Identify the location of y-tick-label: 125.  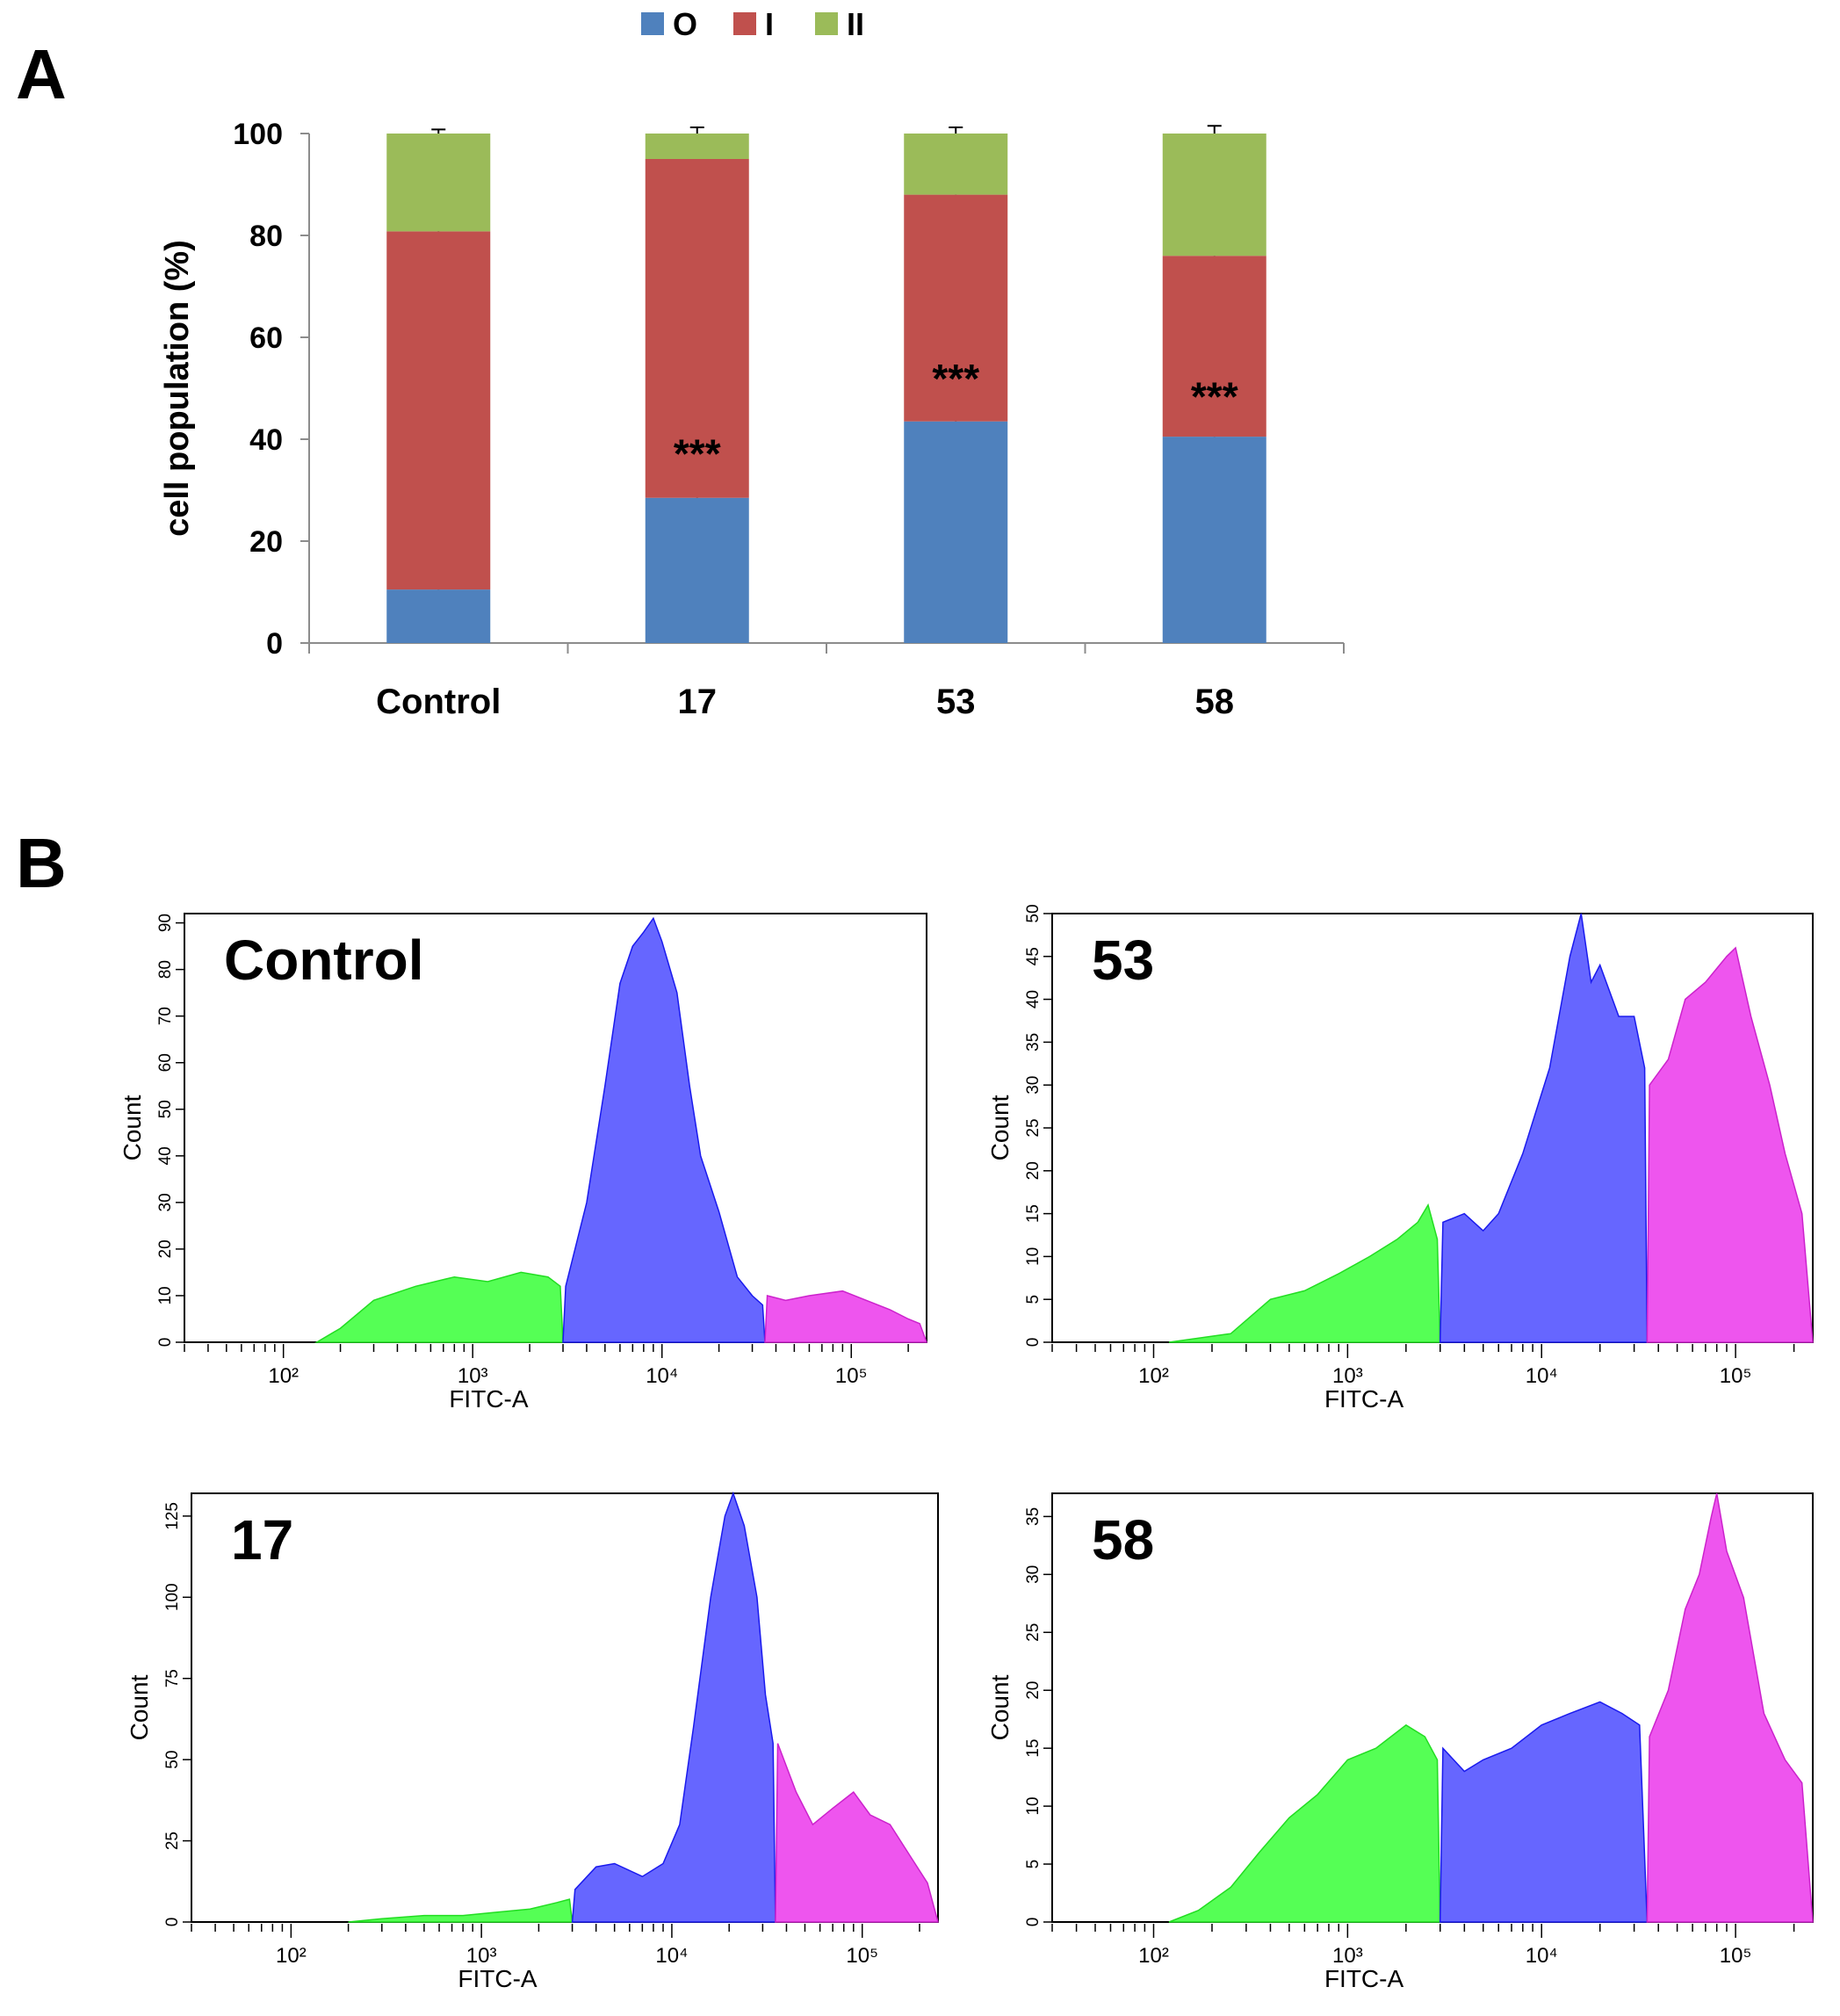
(172, 1516).